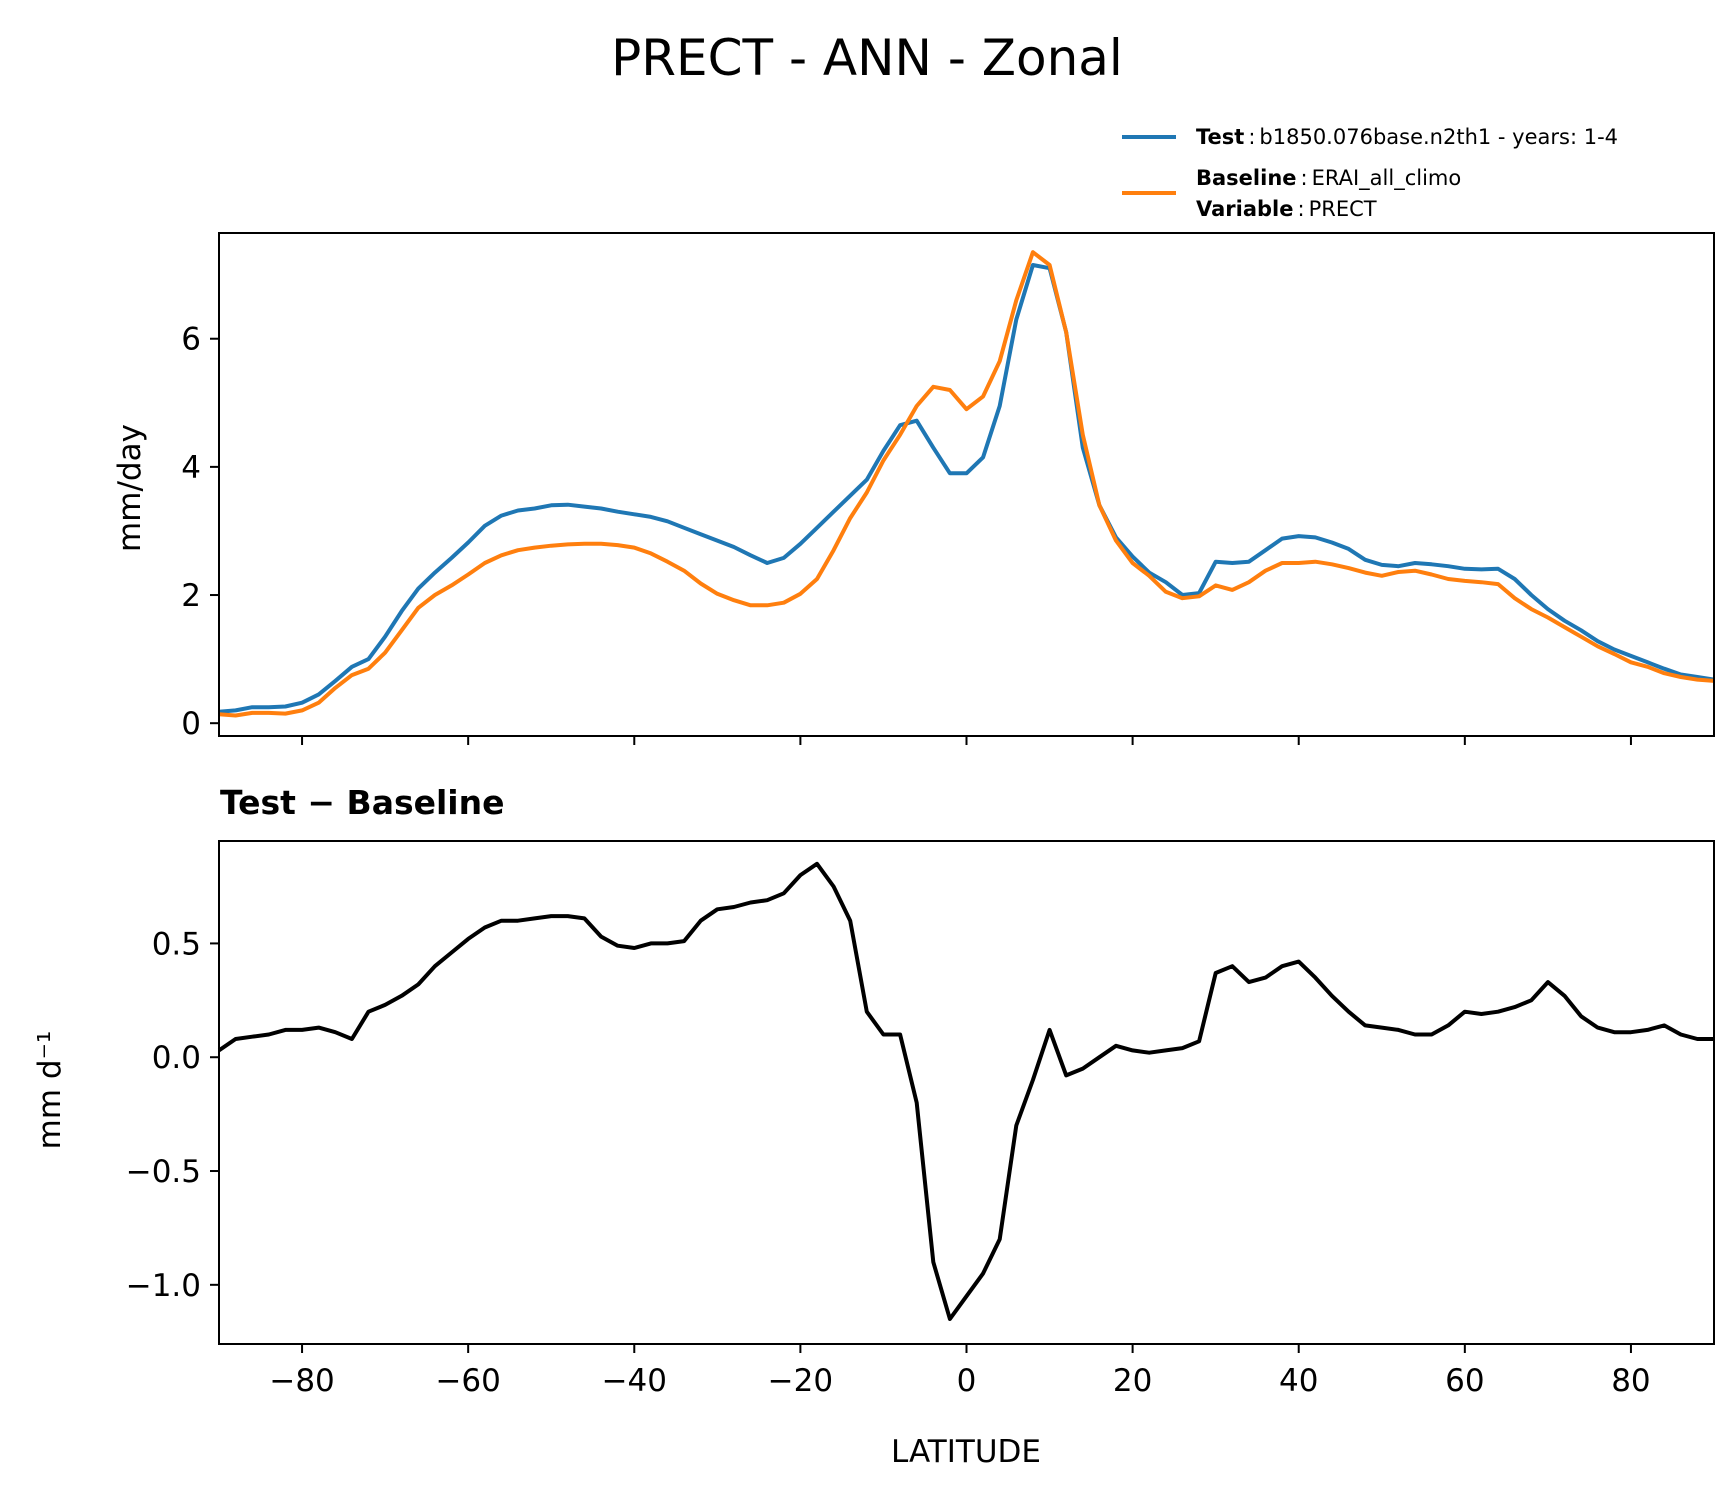 The width and height of the screenshot is (1735, 1496). I want to click on bottom-x-tick-label: −60, so click(467, 1381).